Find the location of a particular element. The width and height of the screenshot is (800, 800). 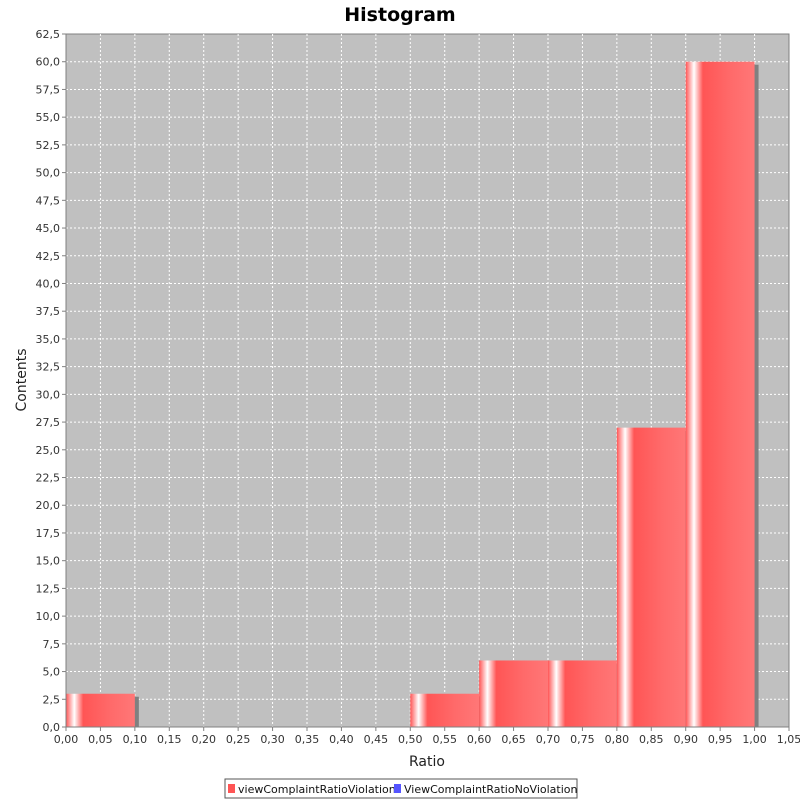

y-tick-label: 35,0 is located at coordinates (48, 339).